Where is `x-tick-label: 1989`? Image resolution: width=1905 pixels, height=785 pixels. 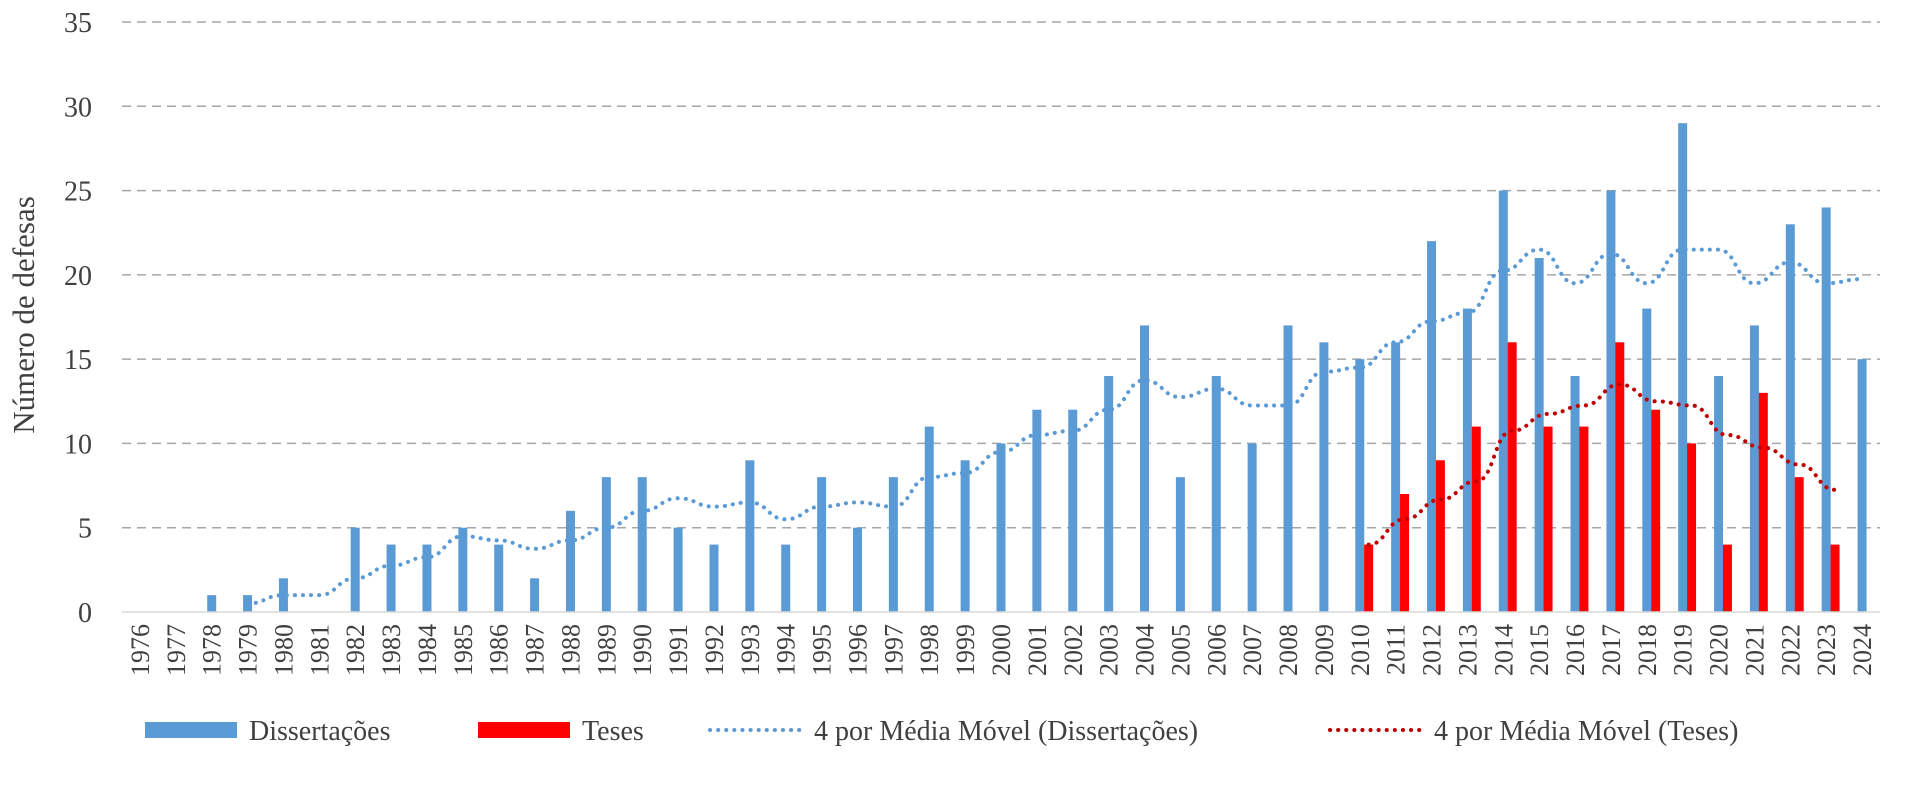 x-tick-label: 1989 is located at coordinates (606, 650).